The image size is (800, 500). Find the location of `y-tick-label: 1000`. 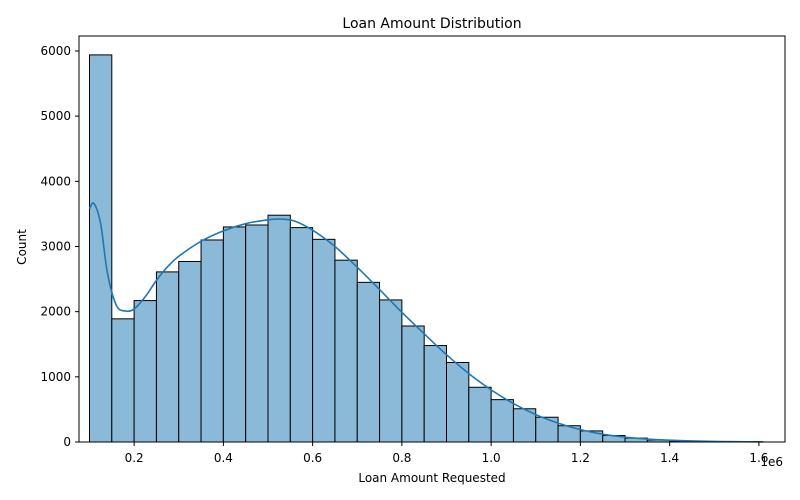

y-tick-label: 1000 is located at coordinates (55, 377).